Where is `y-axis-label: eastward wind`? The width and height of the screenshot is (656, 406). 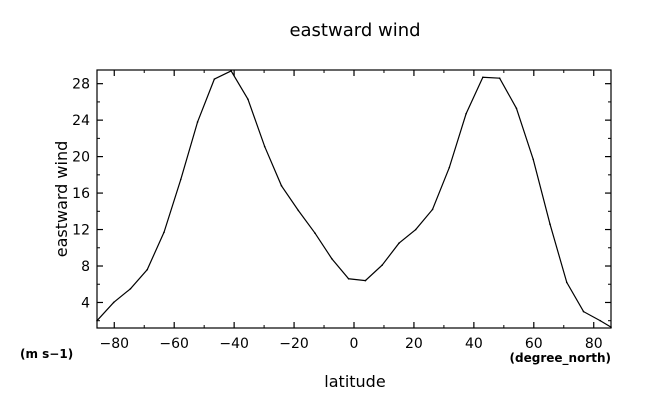 y-axis-label: eastward wind is located at coordinates (61, 199).